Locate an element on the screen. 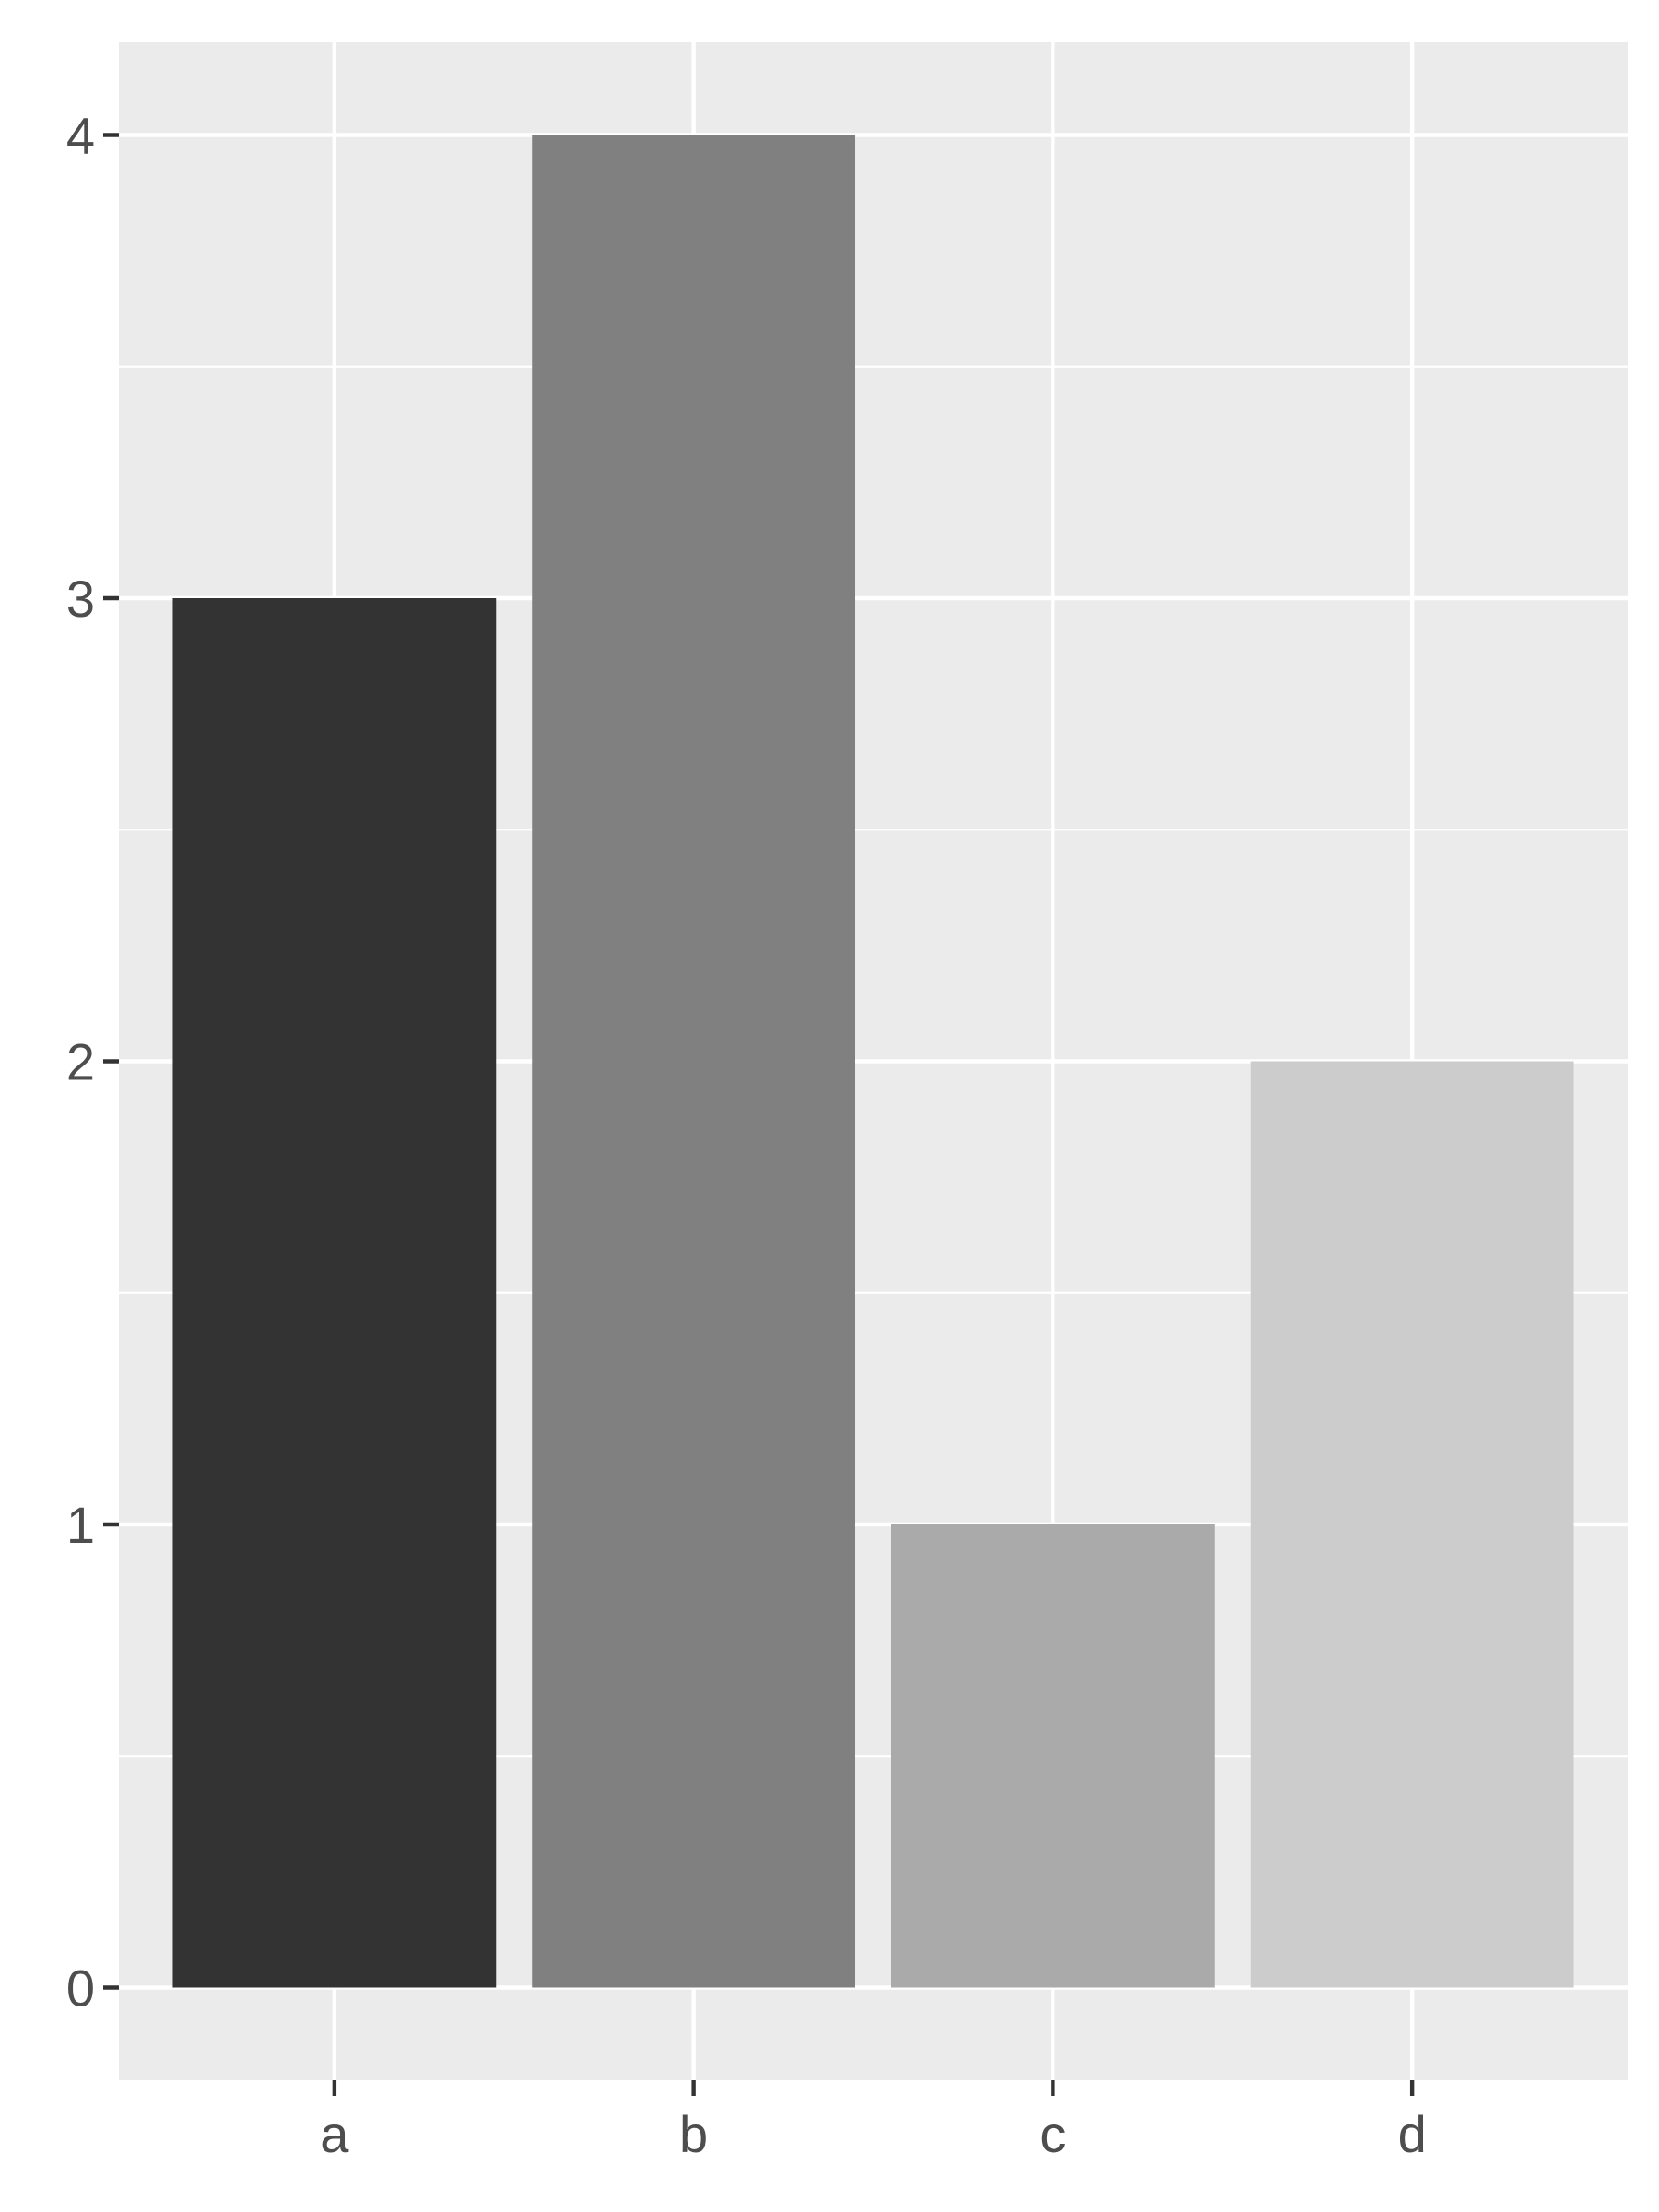  y-axis: 0 1 2 3 4 is located at coordinates (92, 1062).